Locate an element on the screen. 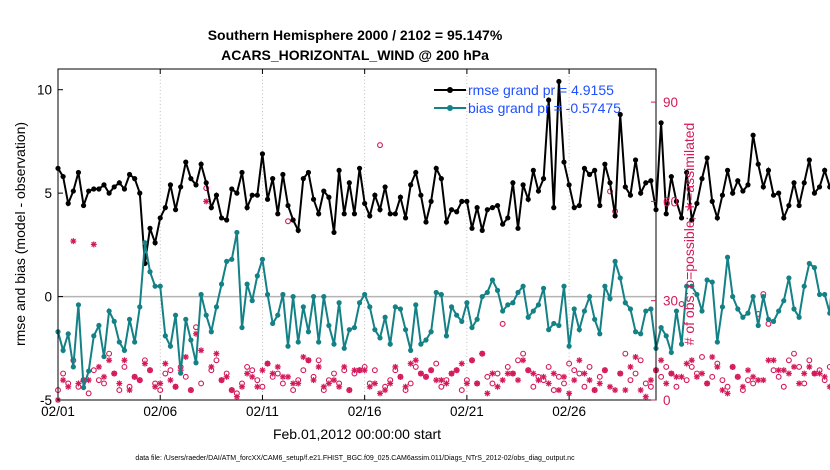 This screenshot has height=470, width=830. y2-axis-label: # of obs: o=possible; ∗=assimilated is located at coordinates (689, 234).